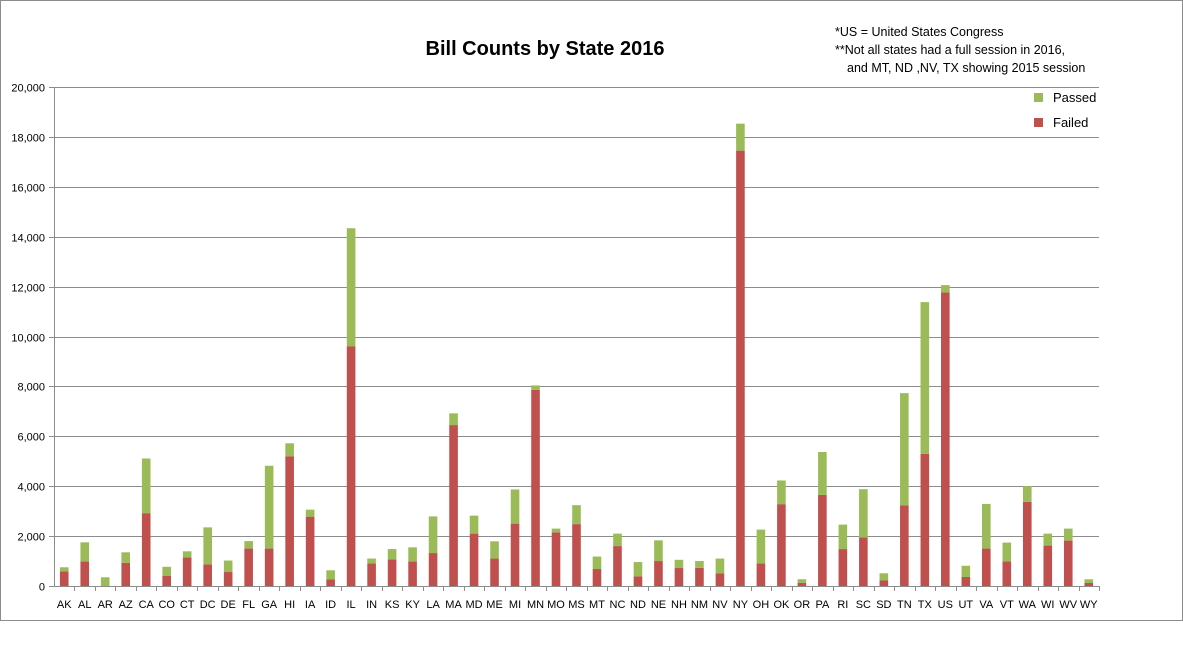 The height and width of the screenshot is (663, 1183). I want to click on chart-title: Bill Counts by State 2016, so click(545, 49).